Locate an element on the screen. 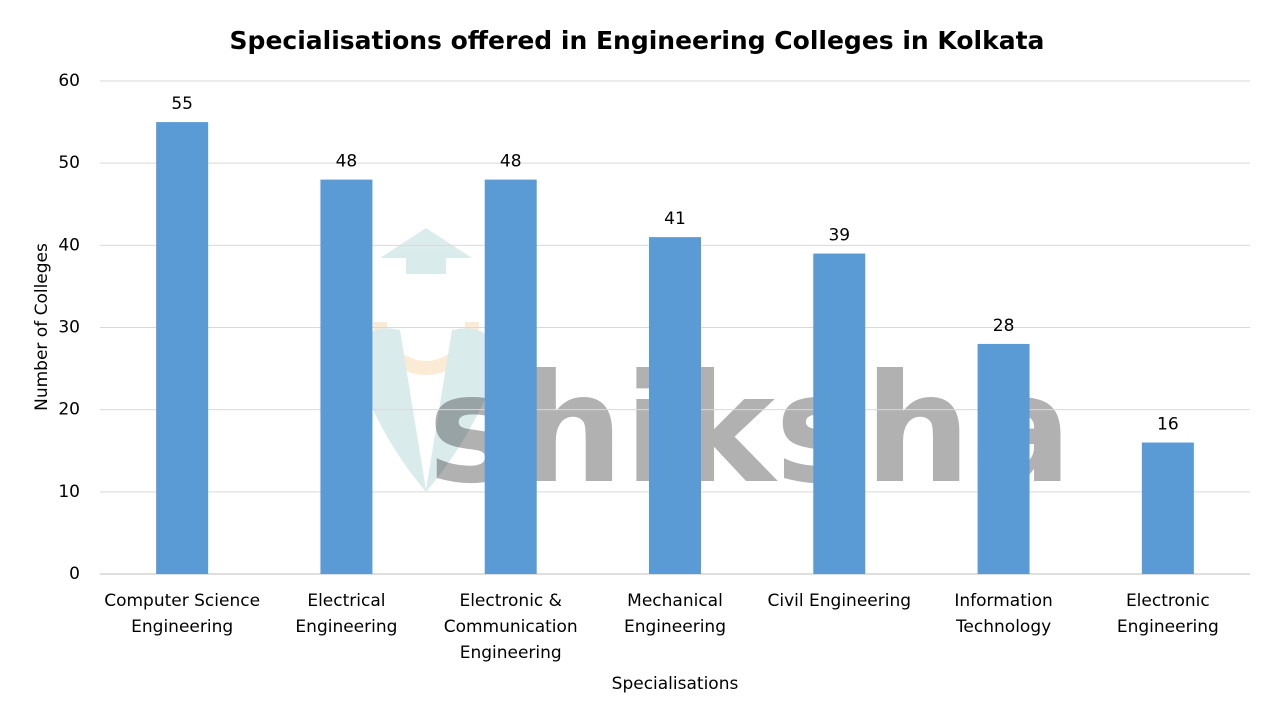  x-tick-label: Electrical Engineering is located at coordinates (346, 614).